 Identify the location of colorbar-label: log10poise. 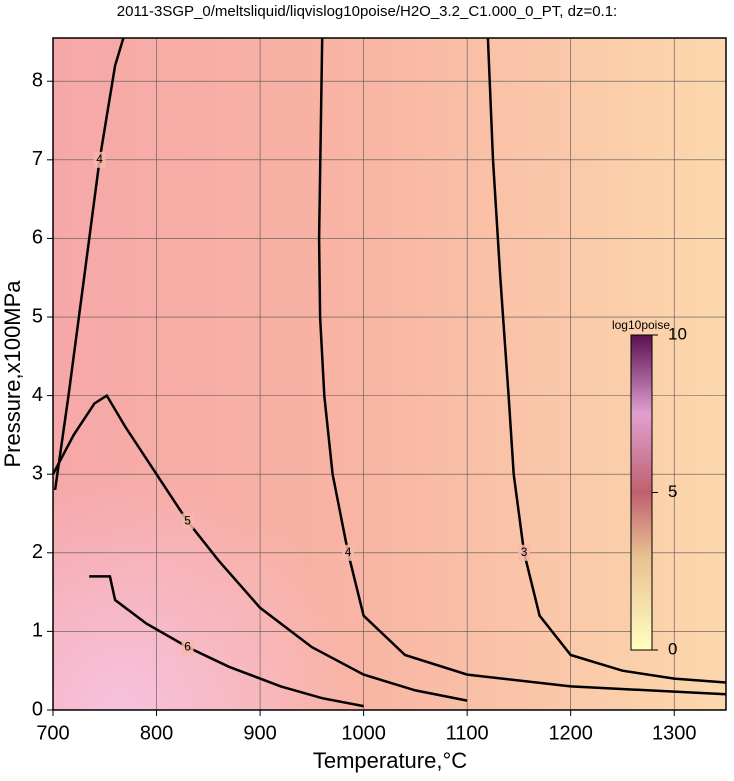
(641, 325).